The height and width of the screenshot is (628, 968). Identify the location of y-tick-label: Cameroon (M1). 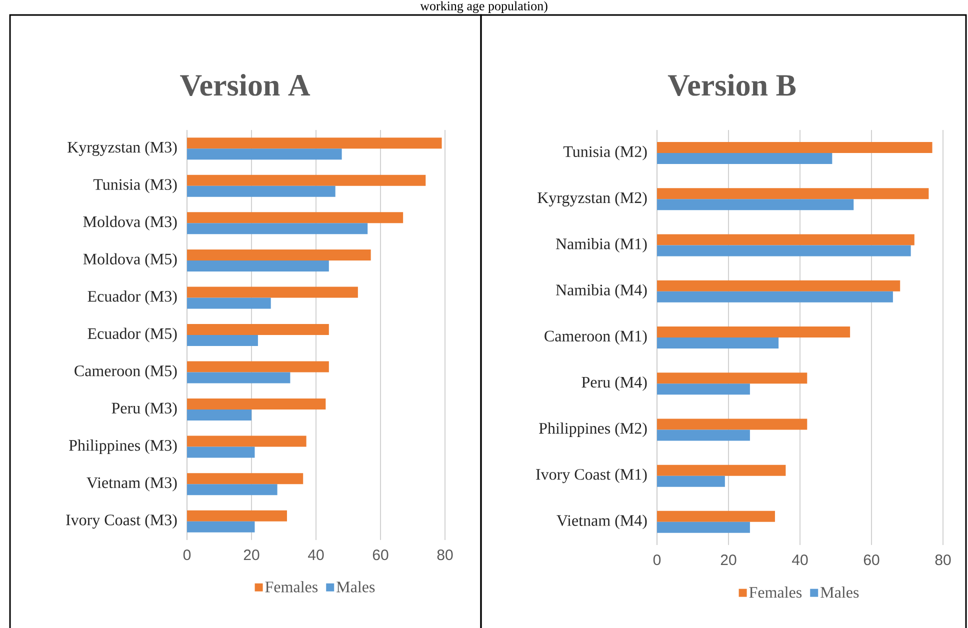
(595, 337).